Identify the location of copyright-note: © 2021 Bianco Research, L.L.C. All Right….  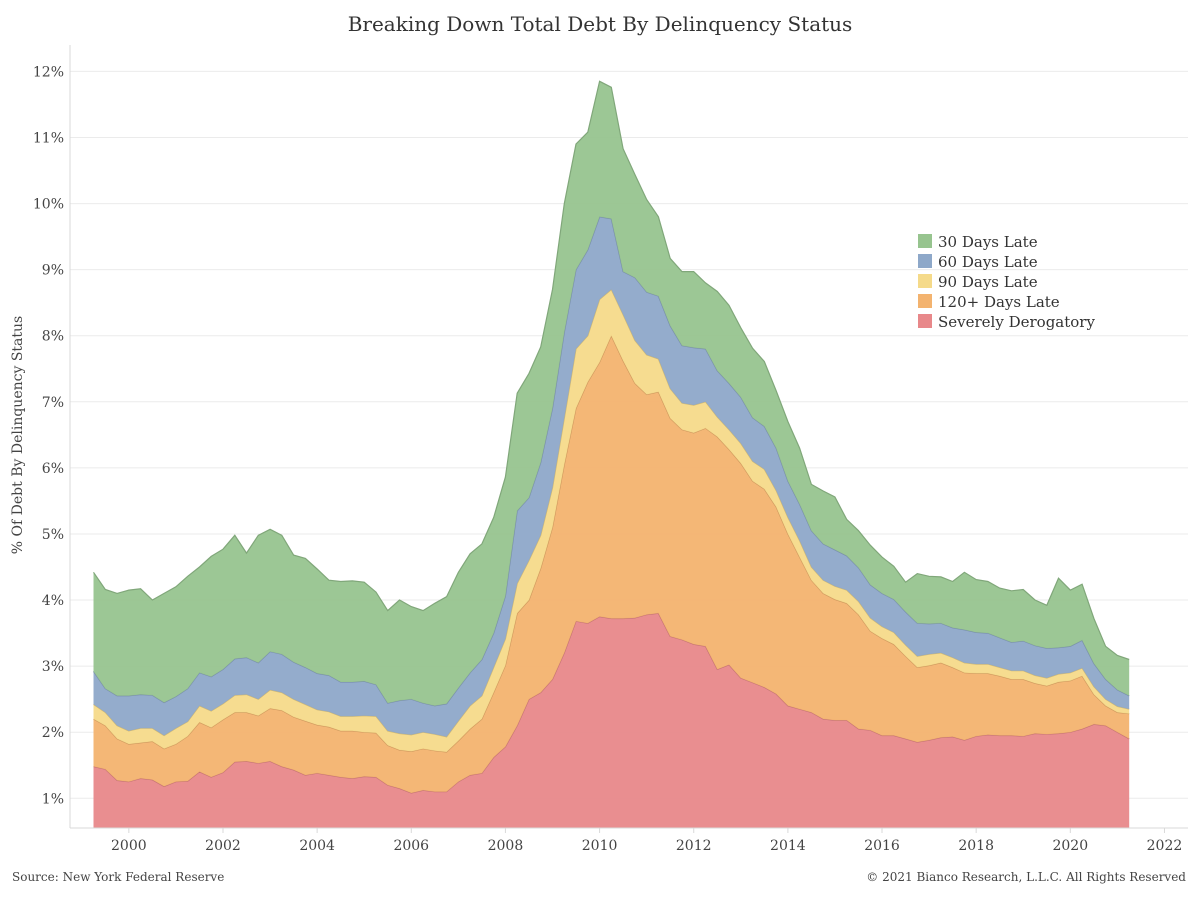
(1026, 877).